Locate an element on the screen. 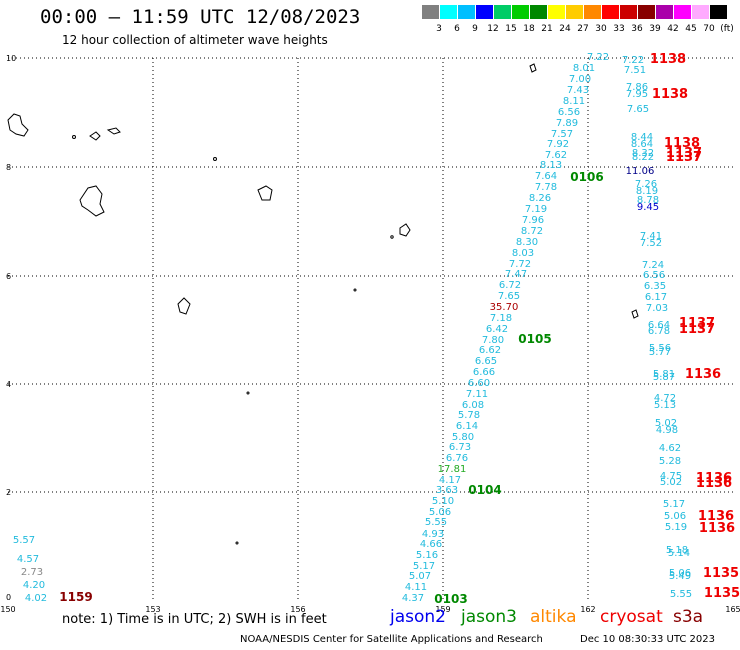 The image size is (740, 650). wave-height-value: 8.44 is located at coordinates (642, 137).